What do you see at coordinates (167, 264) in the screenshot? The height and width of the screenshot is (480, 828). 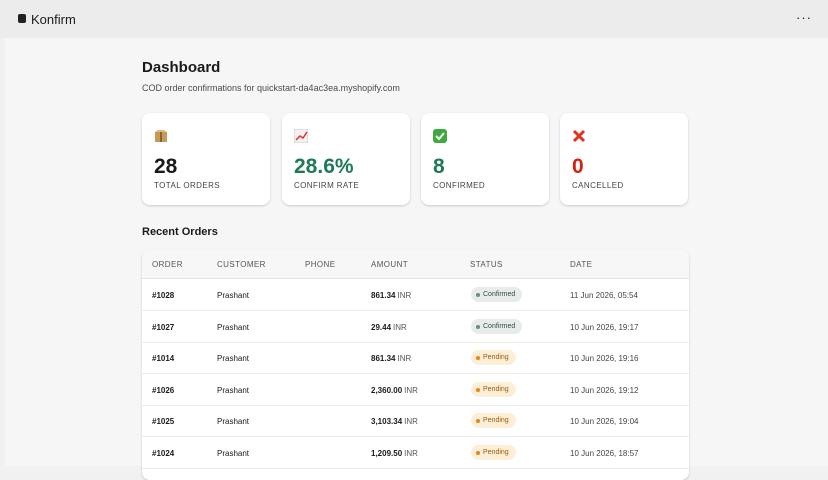 I see `column-header: ORDER` at bounding box center [167, 264].